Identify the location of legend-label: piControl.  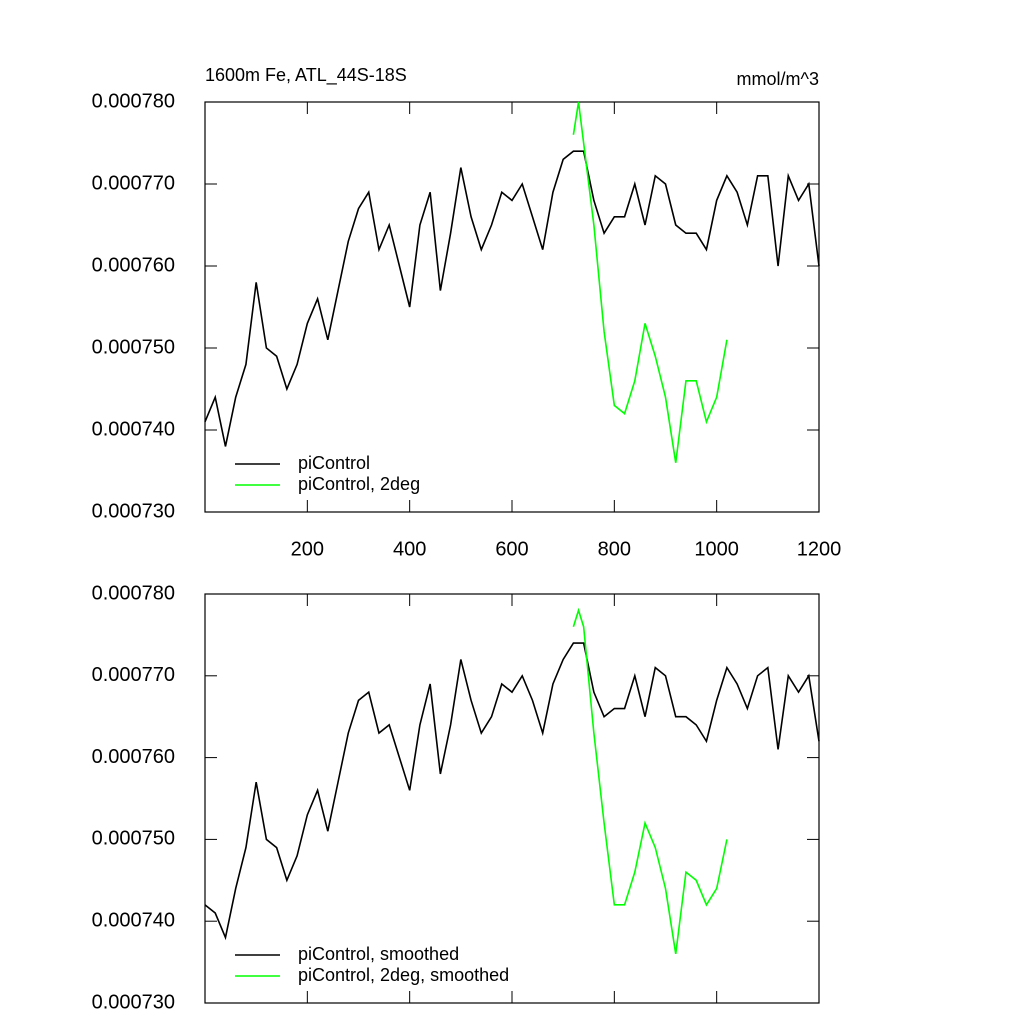
(334, 463).